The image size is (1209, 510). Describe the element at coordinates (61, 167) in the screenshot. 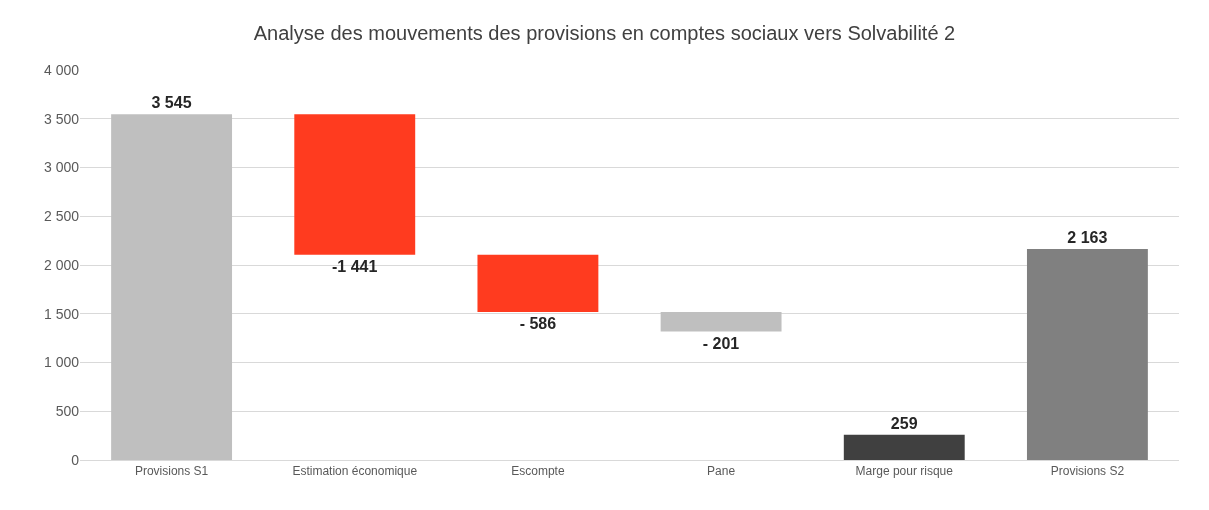

I see `y-tick-label: 3 000` at that location.